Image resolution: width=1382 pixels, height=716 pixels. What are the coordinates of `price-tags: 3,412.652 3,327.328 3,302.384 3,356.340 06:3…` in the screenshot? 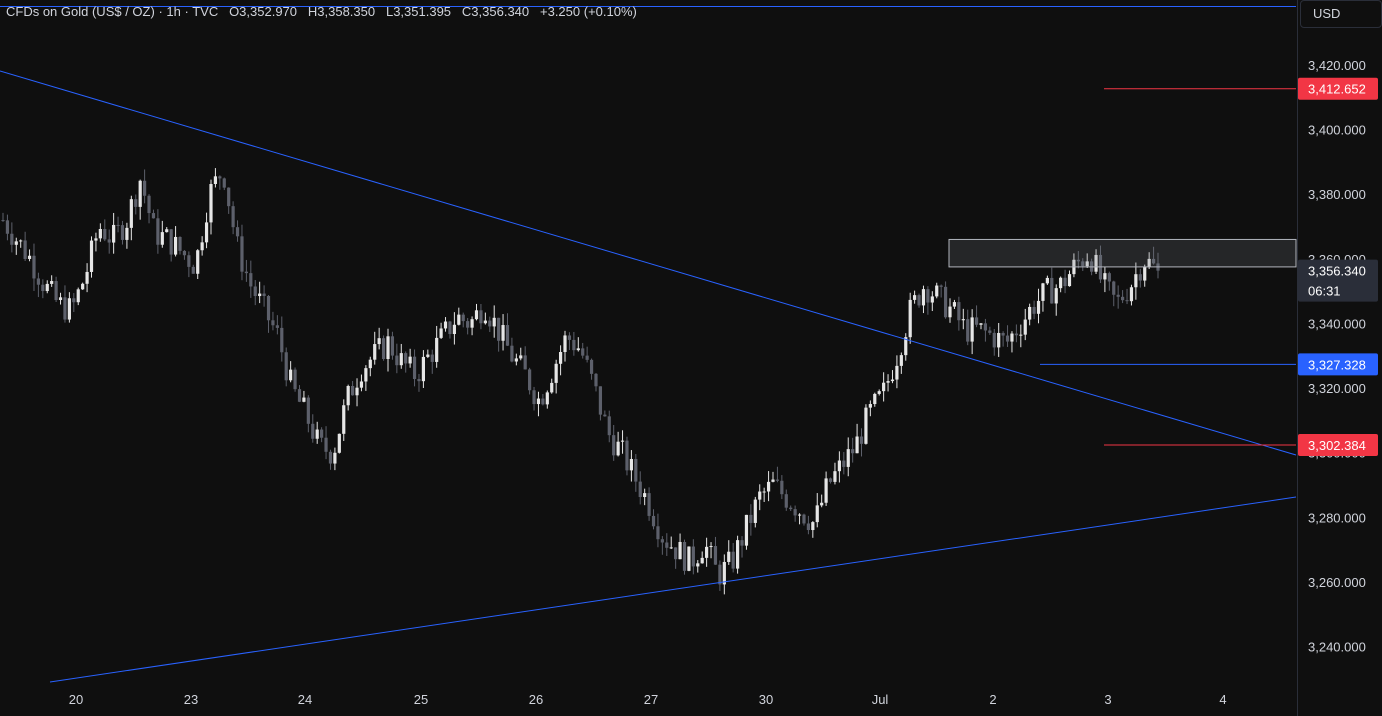 It's located at (1338, 266).